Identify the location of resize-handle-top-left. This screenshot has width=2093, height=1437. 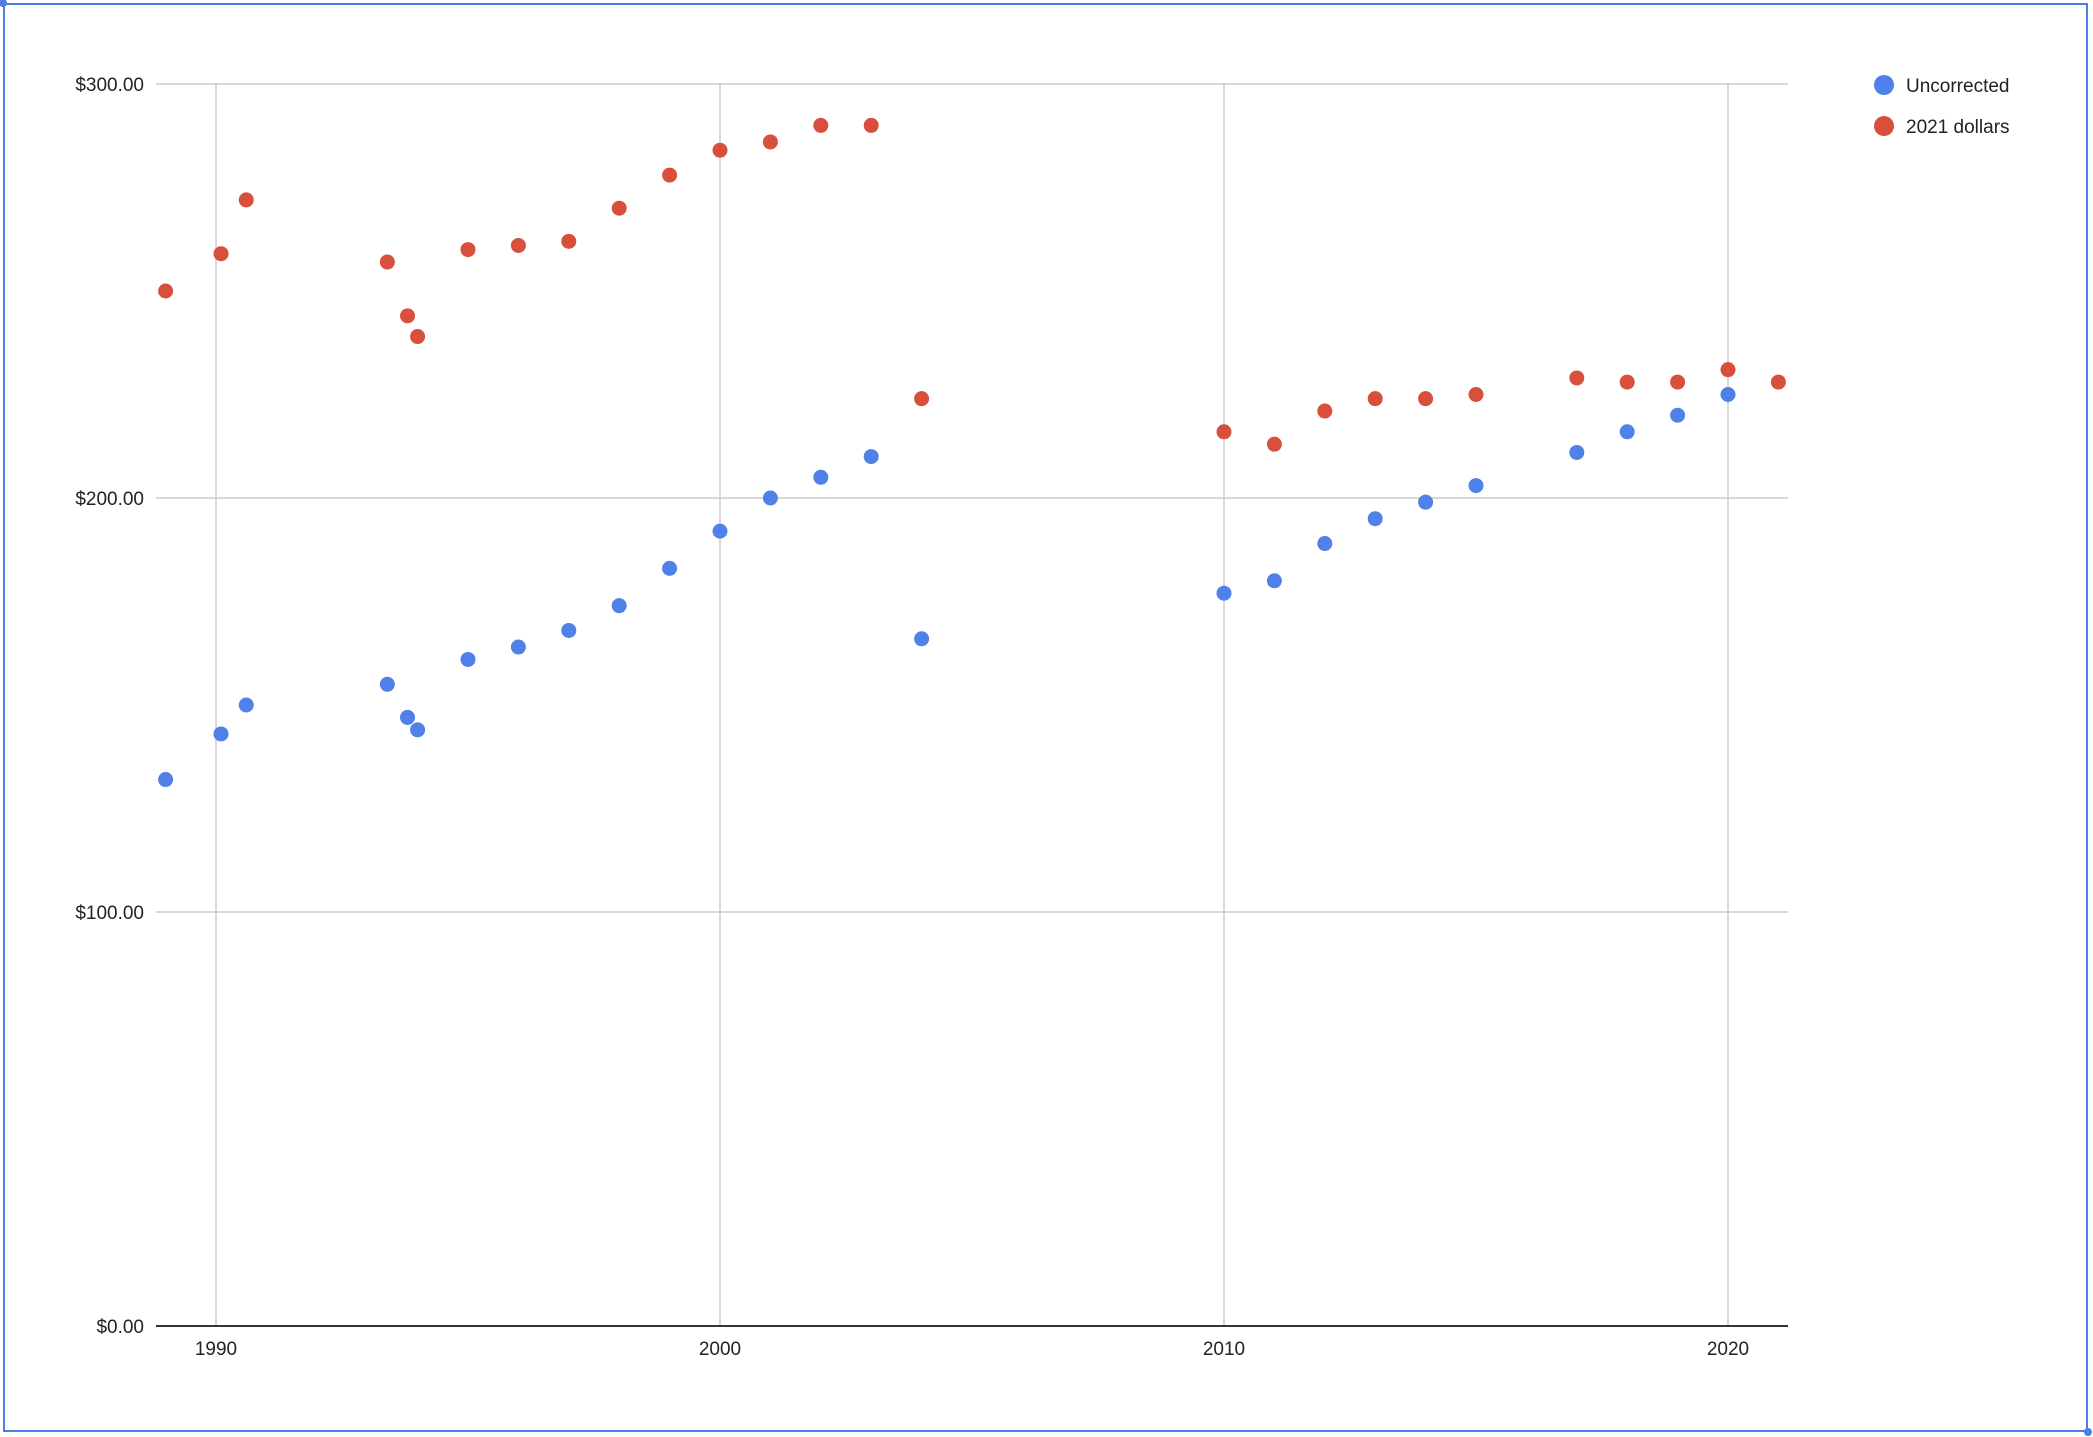
(3, 3).